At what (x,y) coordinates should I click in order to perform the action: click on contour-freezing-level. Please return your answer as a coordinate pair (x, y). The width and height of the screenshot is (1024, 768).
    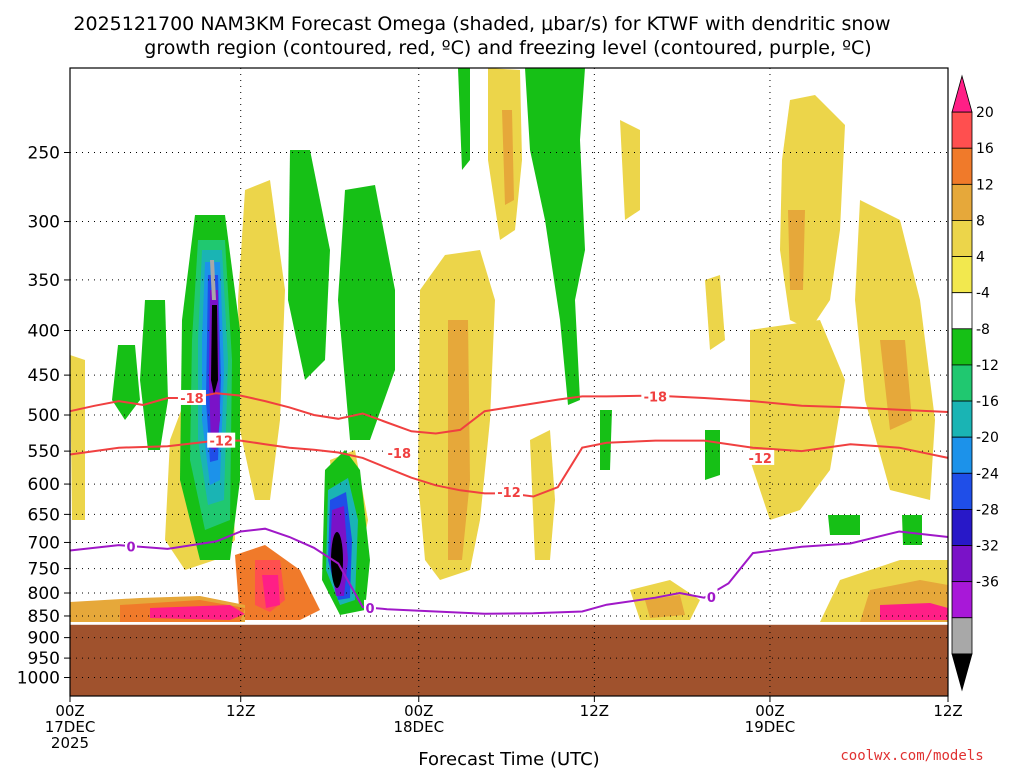
    Looking at the image, I should click on (509, 571).